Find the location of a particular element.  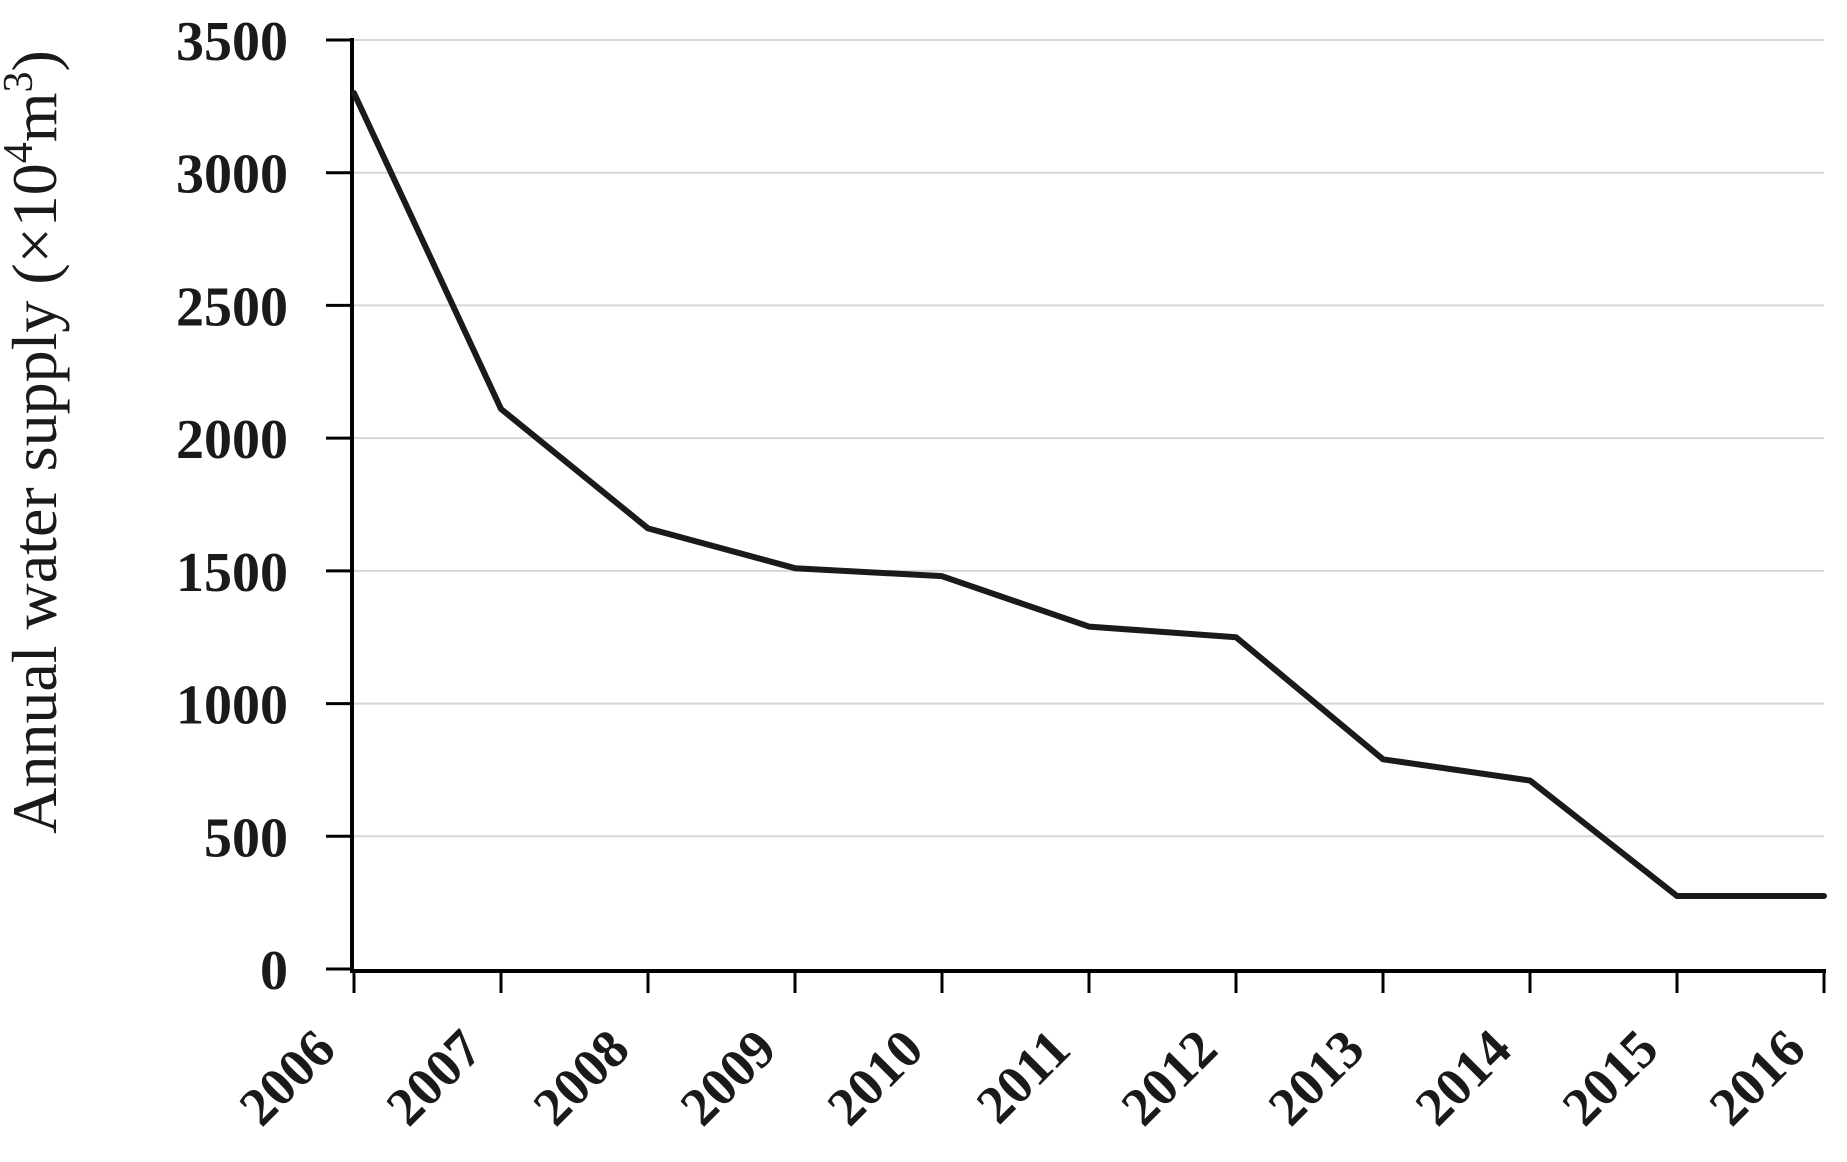

x-tick-label: 2007 is located at coordinates (434, 1077).